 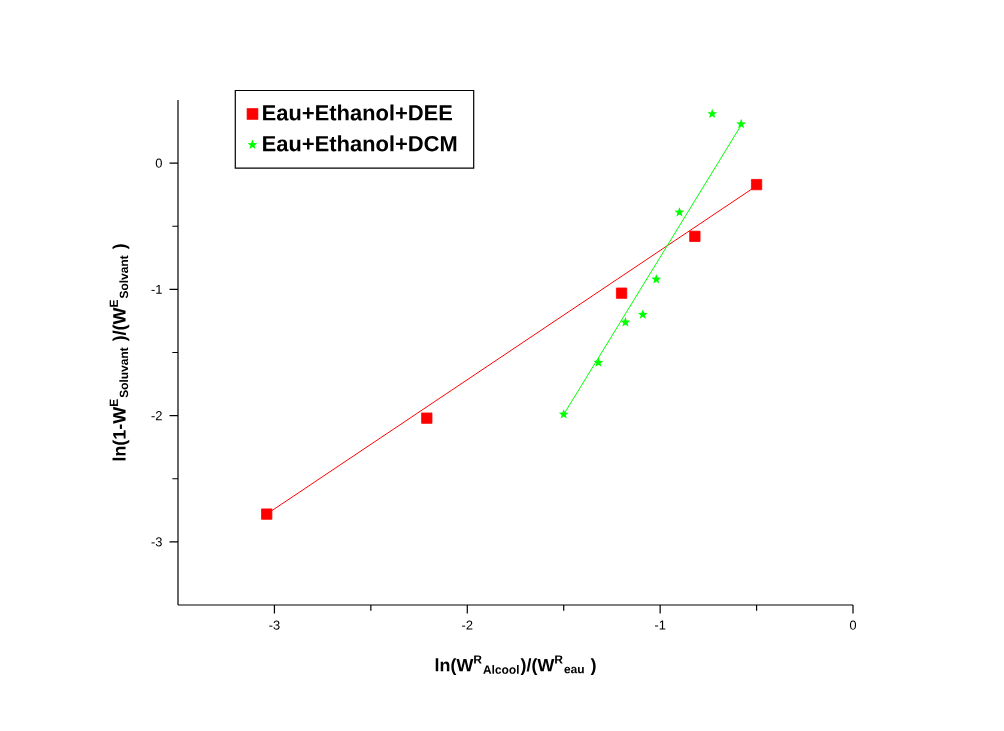 What do you see at coordinates (119, 352) in the screenshot?
I see `y-axis-title: ln(1-W$^{E}$$_{Soluvant}$ )/(W$^{E}$$_{Solvant}$ )` at bounding box center [119, 352].